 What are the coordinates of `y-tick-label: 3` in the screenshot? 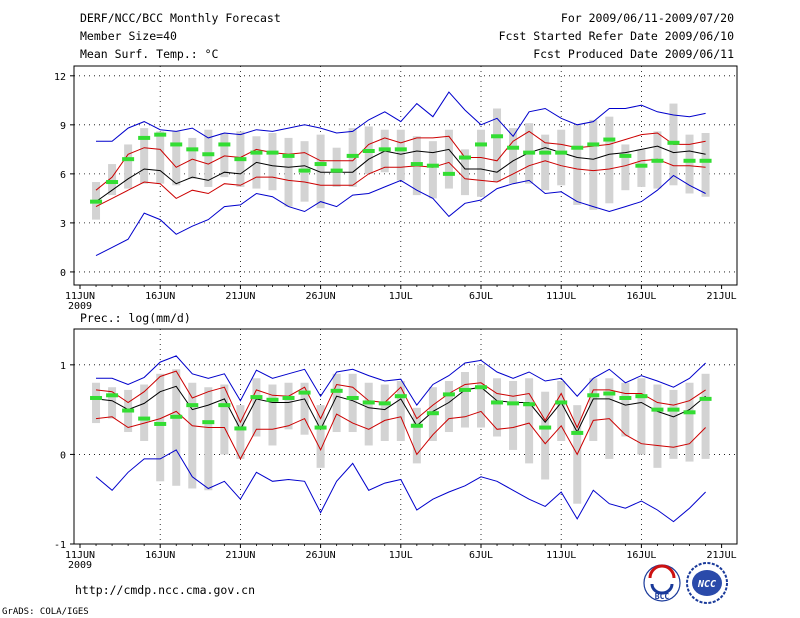 It's located at (63, 224).